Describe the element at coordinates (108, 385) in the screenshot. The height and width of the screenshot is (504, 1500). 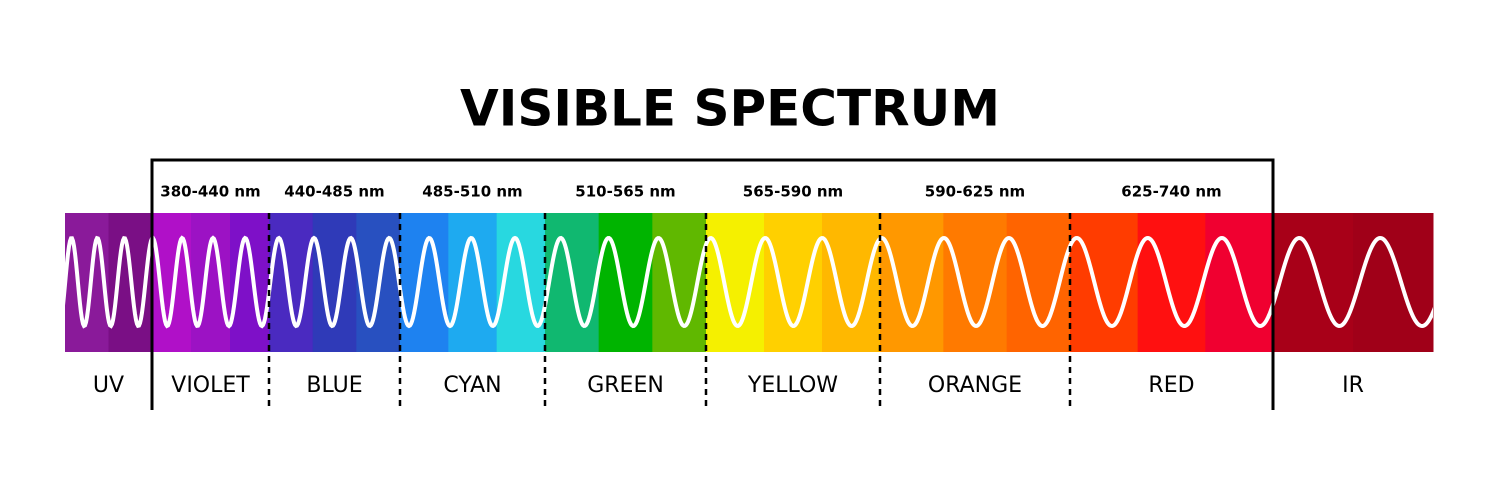
I see `region-name: UV` at that location.